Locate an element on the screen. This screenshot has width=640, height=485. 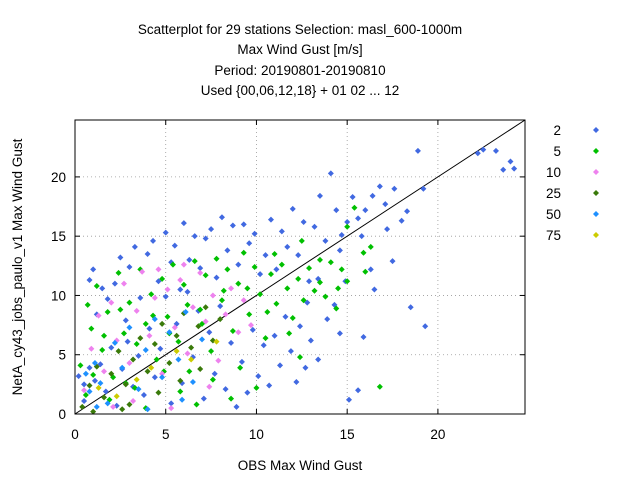
legend-label: 5 is located at coordinates (557, 151).